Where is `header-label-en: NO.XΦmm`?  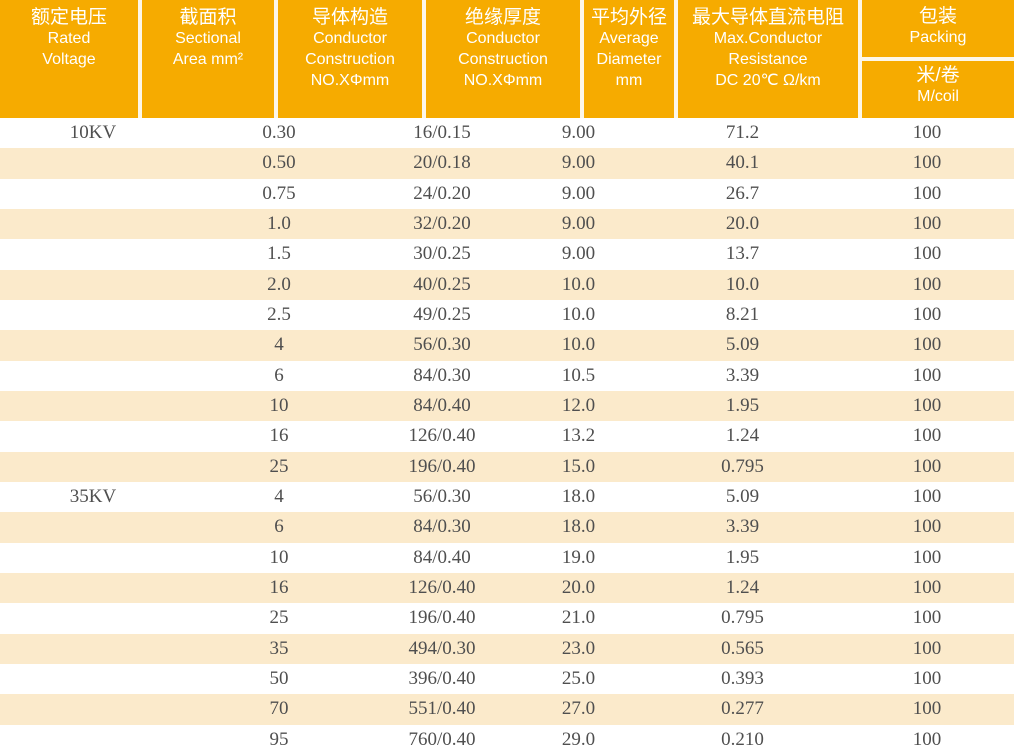 header-label-en: NO.XΦmm is located at coordinates (350, 80).